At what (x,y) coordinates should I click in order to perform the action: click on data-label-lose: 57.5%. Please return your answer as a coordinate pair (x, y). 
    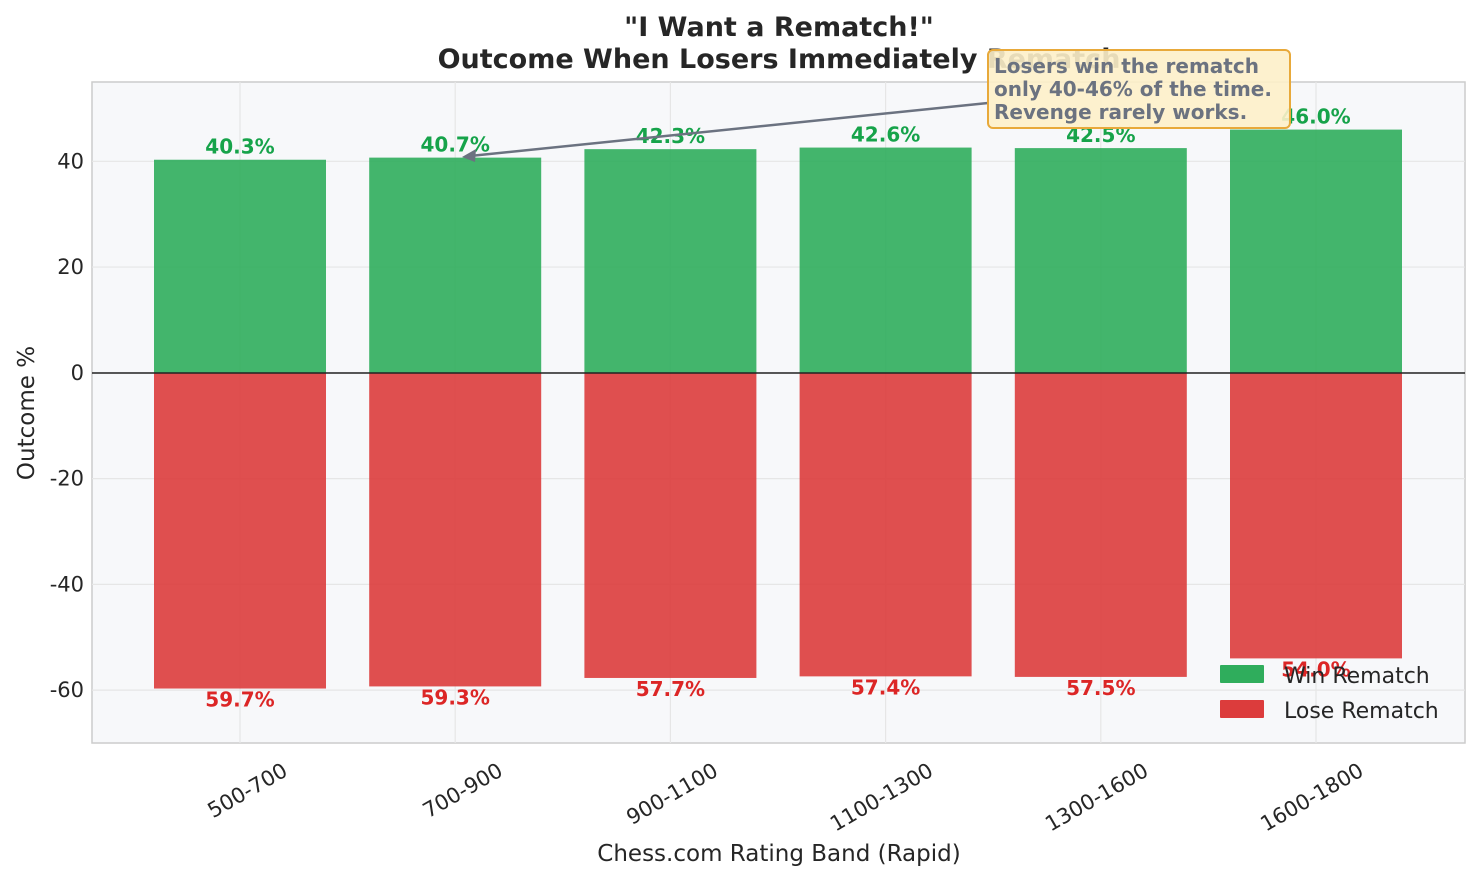
    Looking at the image, I should click on (1100, 688).